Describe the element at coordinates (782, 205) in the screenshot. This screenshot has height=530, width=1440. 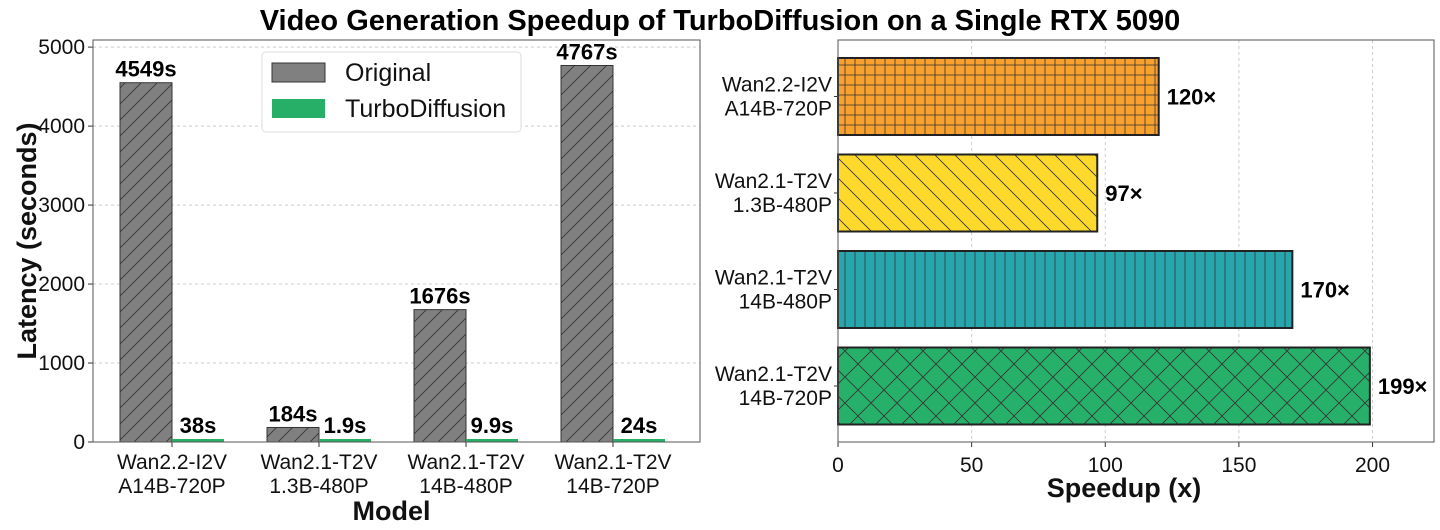
I see `y-tick-label: 1.3B-480P` at that location.